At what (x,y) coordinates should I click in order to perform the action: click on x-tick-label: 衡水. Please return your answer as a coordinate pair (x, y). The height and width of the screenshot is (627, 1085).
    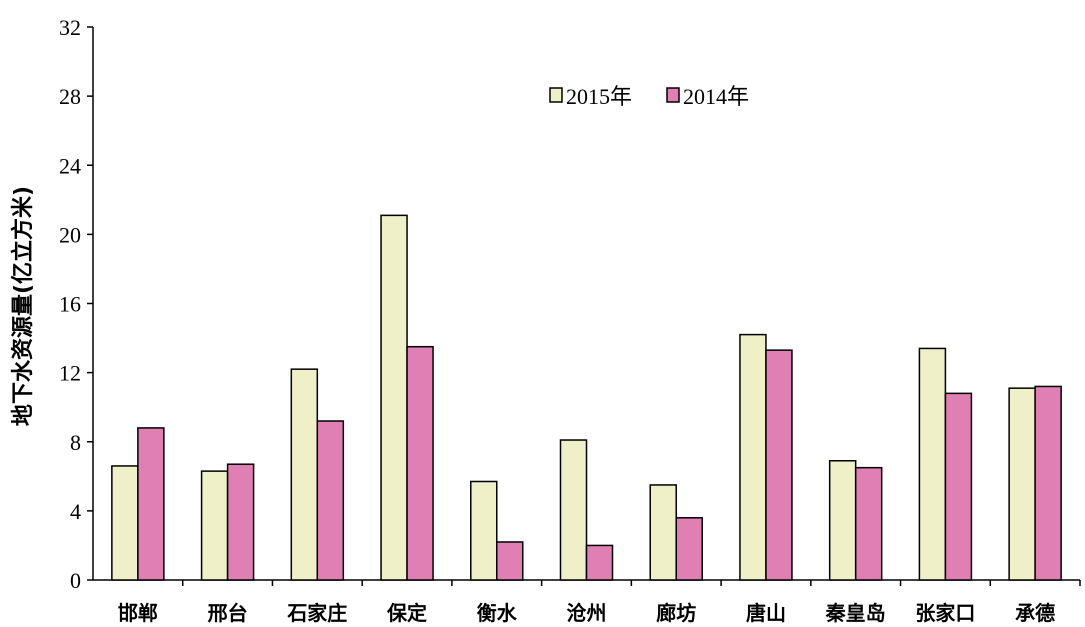
    Looking at the image, I should click on (497, 613).